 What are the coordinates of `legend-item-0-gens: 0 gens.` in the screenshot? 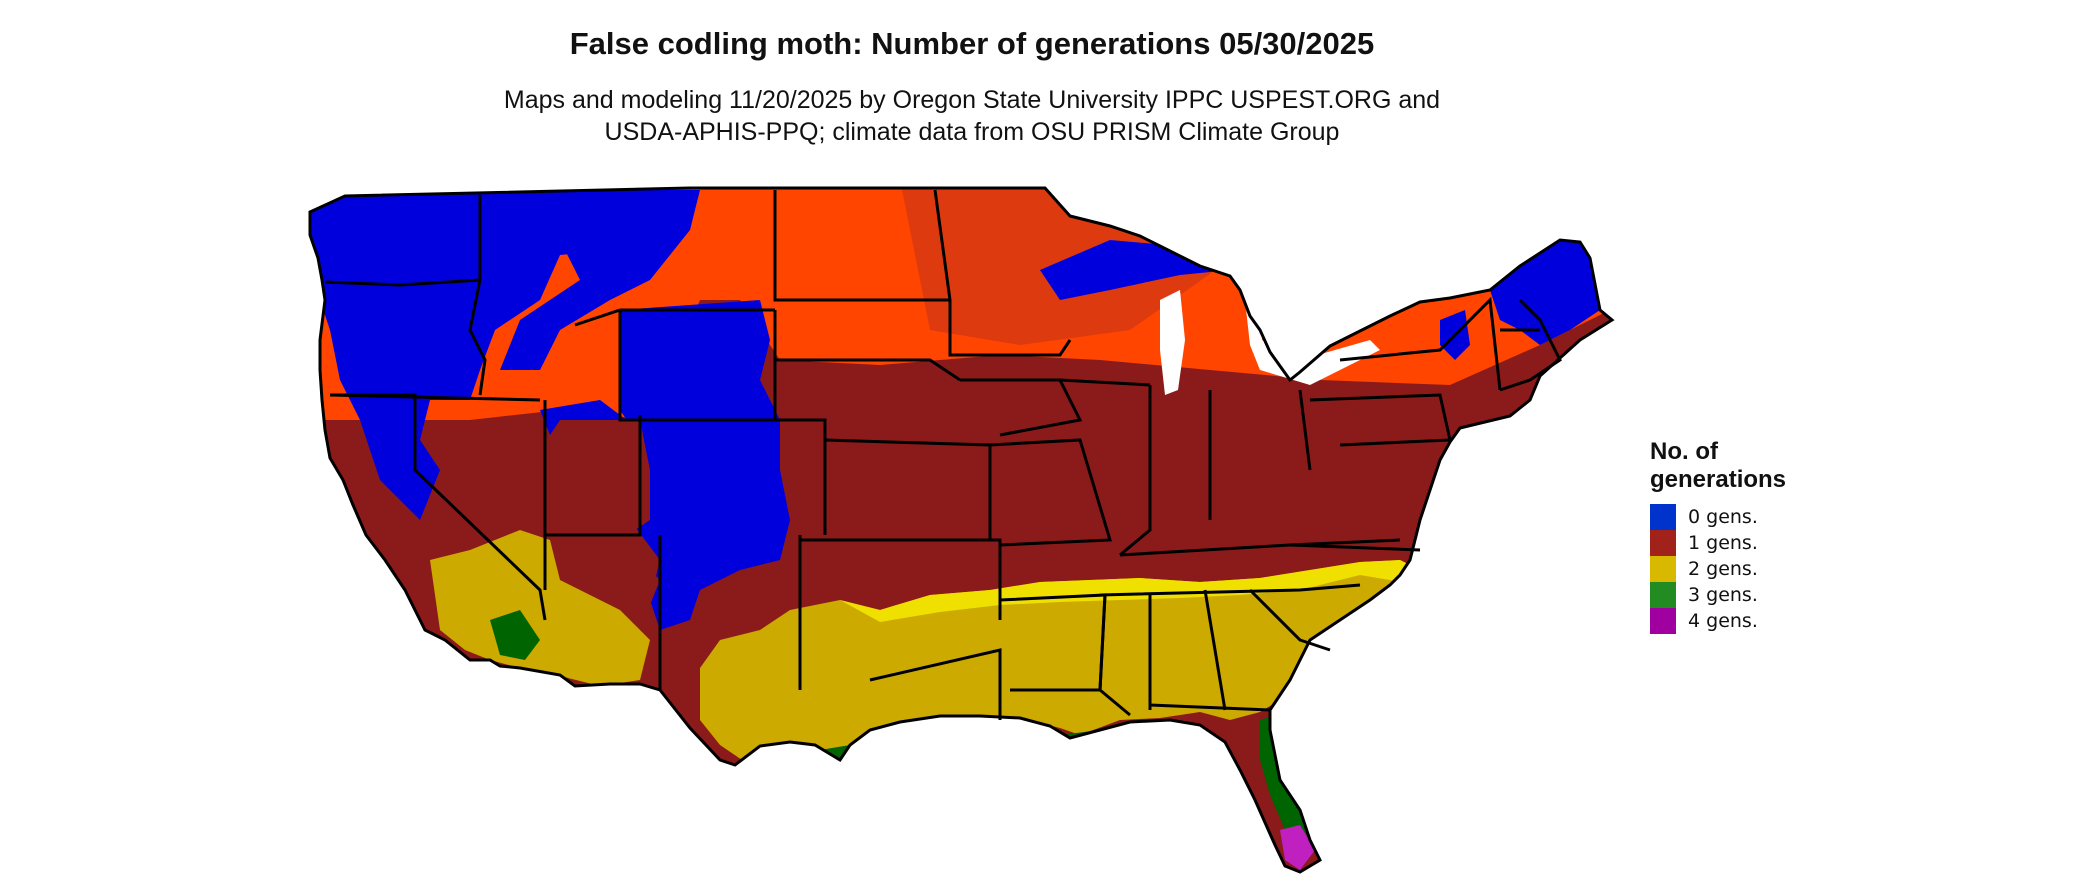 It's located at (1718, 517).